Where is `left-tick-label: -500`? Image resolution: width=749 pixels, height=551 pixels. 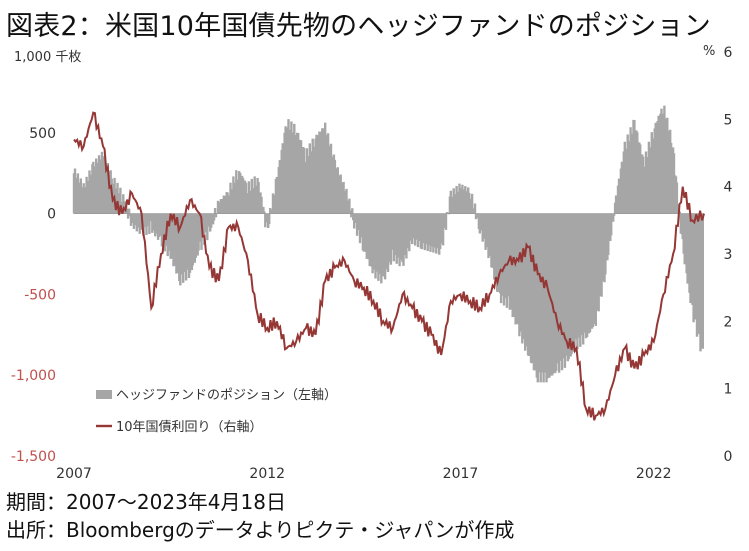 left-tick-label: -500 is located at coordinates (40, 295).